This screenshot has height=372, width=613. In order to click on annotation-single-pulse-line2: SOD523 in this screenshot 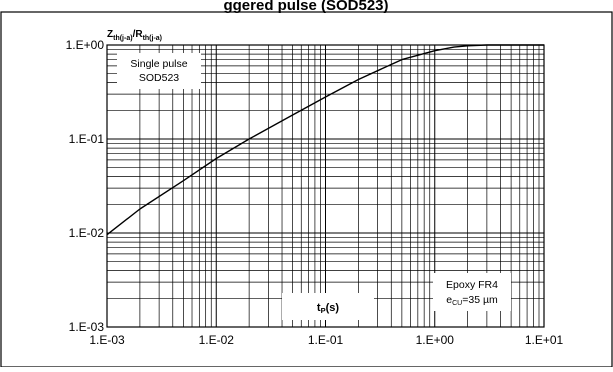, I will do `click(159, 78)`.